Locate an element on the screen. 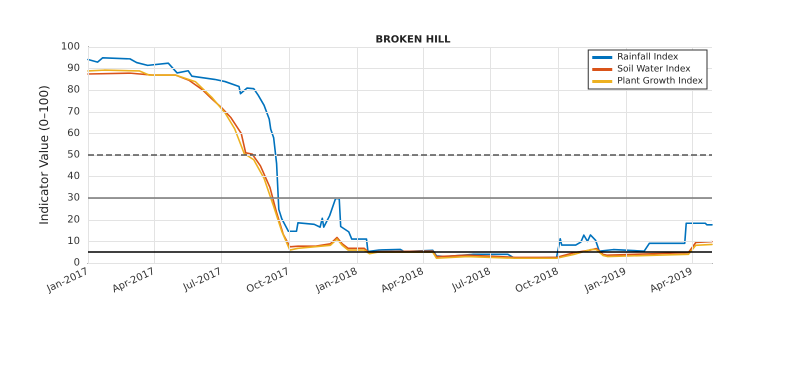 The height and width of the screenshot is (387, 800). y-tick-label: 60 is located at coordinates (73, 133).